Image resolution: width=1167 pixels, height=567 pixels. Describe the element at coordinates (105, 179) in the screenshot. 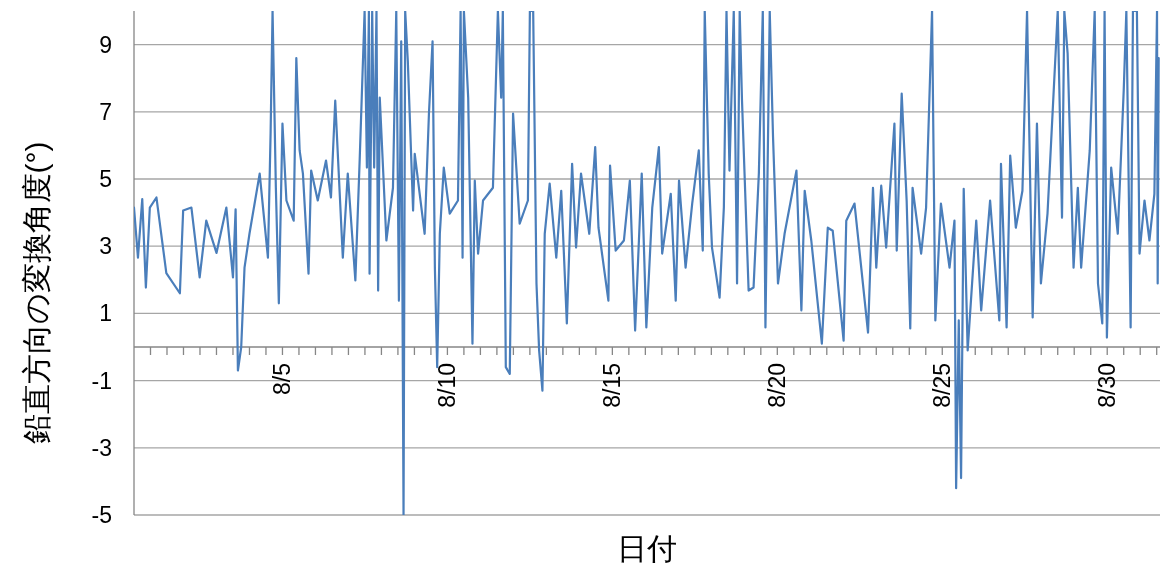

I see `y-tick-label: 5` at that location.